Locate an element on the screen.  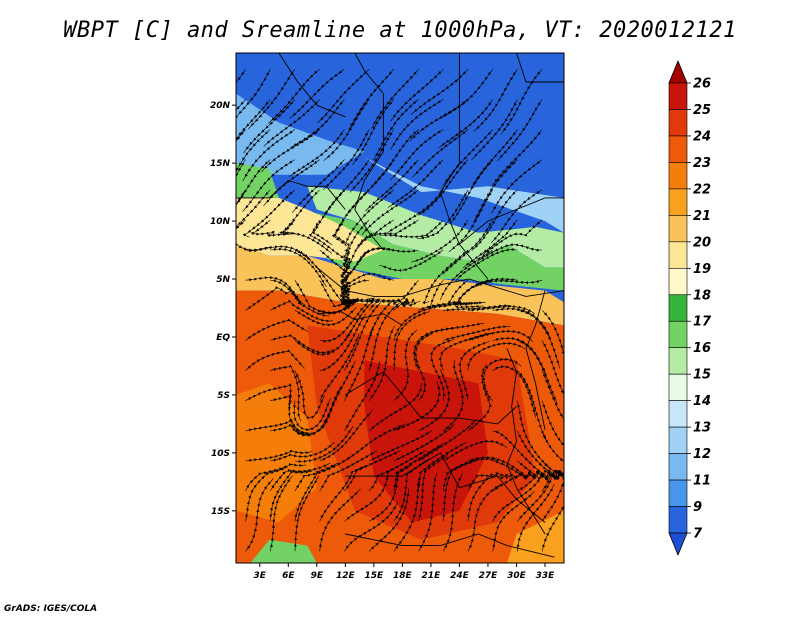
lon-tick-label: 9E is located at coordinates (317, 576).